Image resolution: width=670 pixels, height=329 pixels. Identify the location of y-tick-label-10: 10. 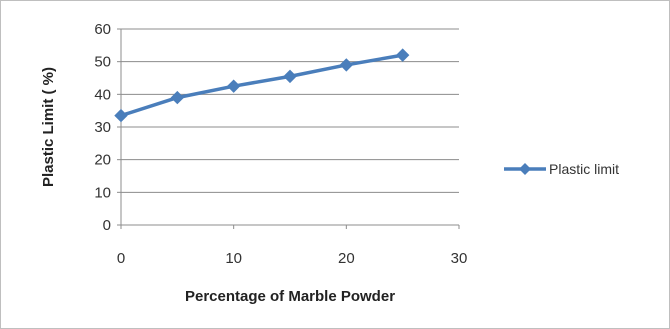
(102, 192).